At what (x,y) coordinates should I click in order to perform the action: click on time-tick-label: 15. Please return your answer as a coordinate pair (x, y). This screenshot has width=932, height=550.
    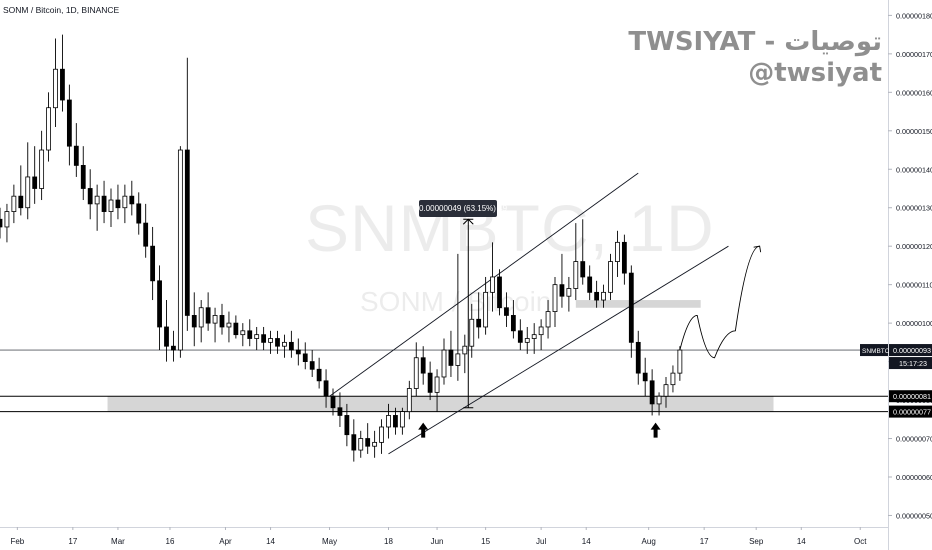
    Looking at the image, I should click on (485, 541).